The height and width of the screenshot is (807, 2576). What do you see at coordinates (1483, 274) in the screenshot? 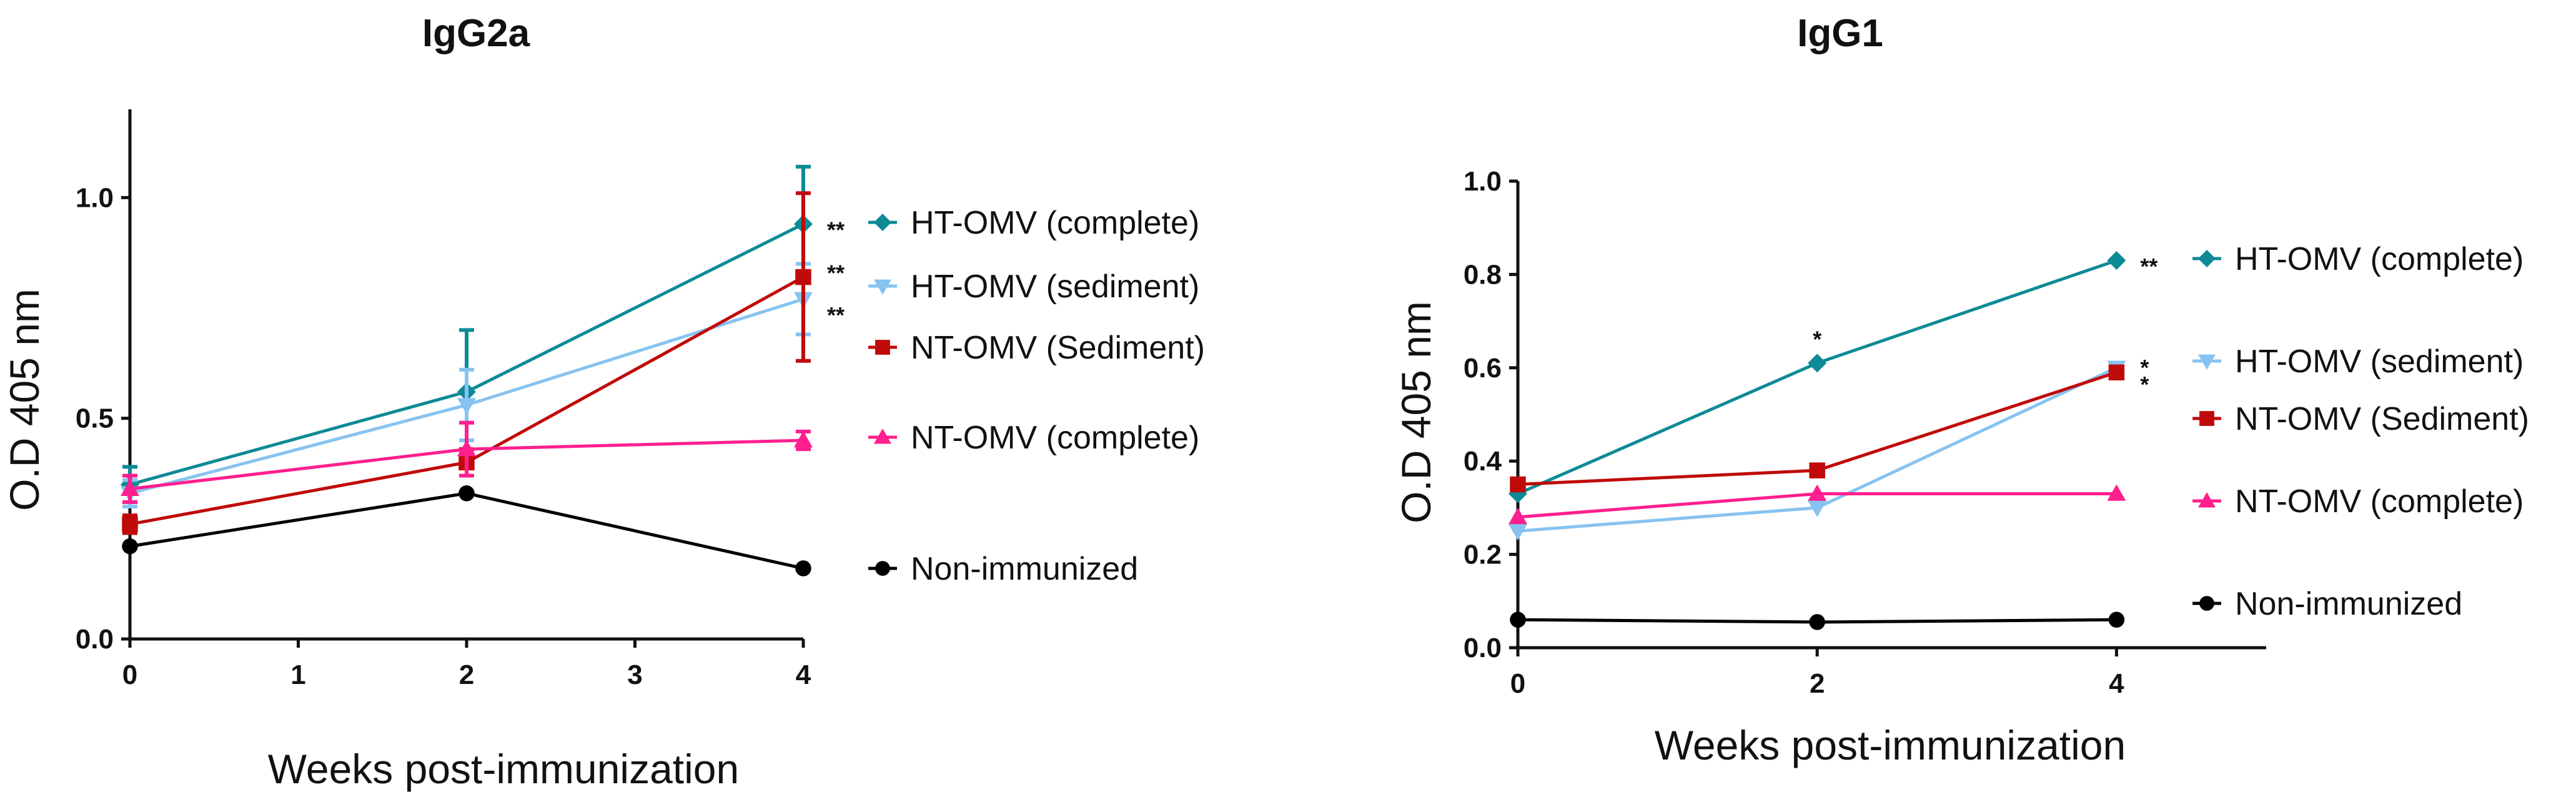
I see `y-tick-label: 0.8` at bounding box center [1483, 274].